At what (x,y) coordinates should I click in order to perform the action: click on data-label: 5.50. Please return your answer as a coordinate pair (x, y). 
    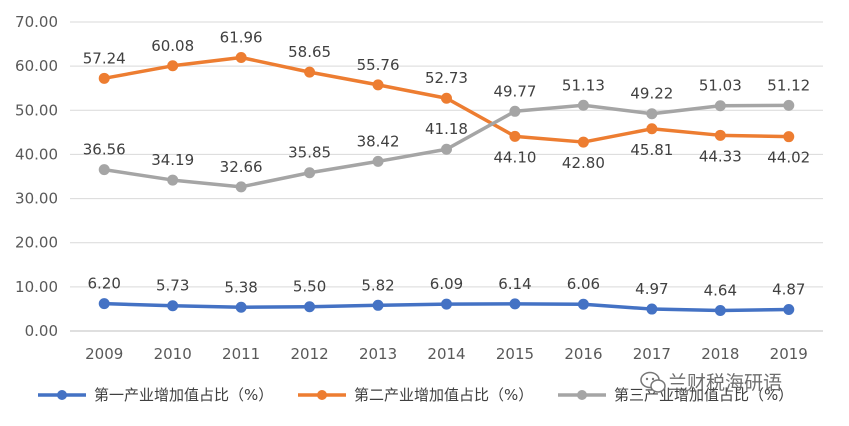
    Looking at the image, I should click on (309, 287).